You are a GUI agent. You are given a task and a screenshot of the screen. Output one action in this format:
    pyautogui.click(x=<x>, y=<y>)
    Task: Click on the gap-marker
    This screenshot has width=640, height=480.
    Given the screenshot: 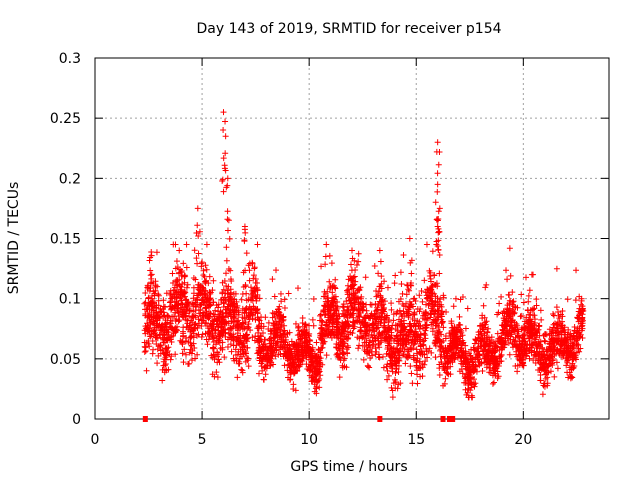 What is the action you would take?
    pyautogui.click(x=145, y=419)
    